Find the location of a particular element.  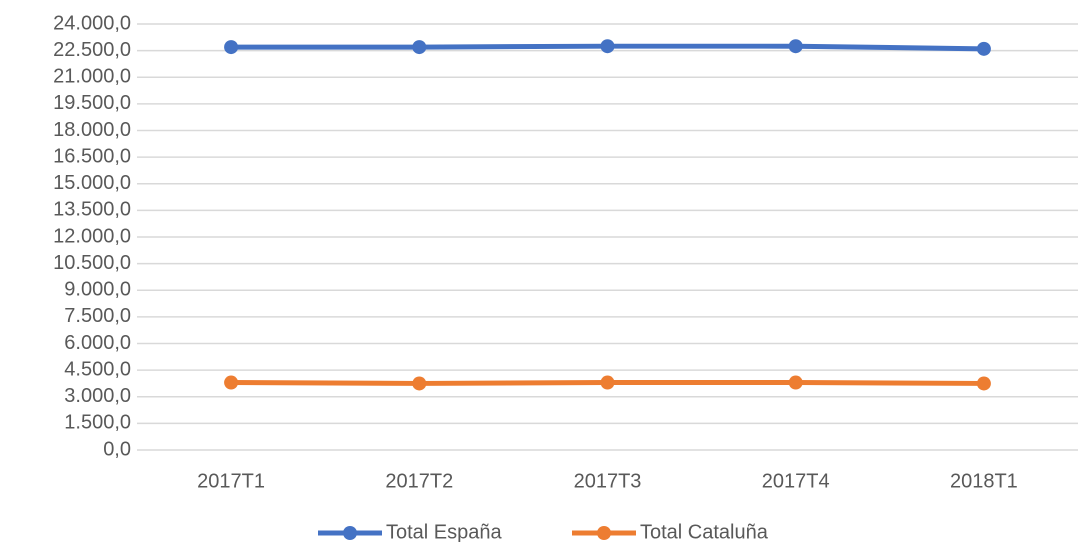

y-tick-label: 15.000,0 is located at coordinates (92, 183).